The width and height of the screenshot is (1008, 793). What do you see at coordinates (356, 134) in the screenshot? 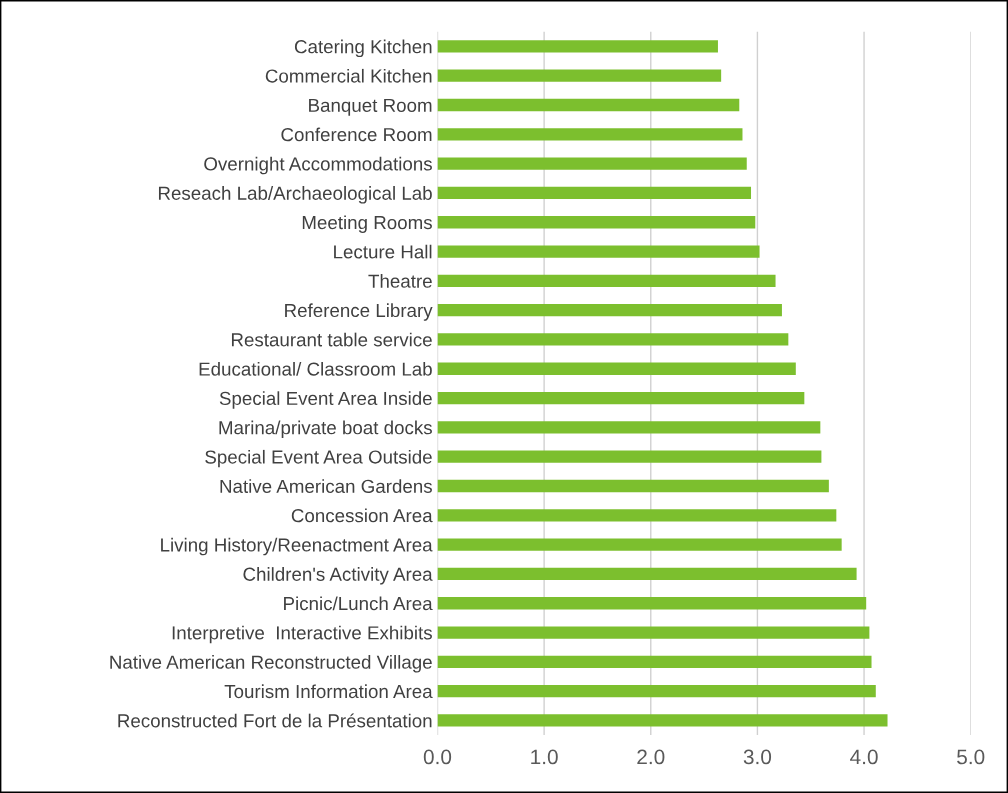
I see `y-tick-label: Conference Room` at bounding box center [356, 134].